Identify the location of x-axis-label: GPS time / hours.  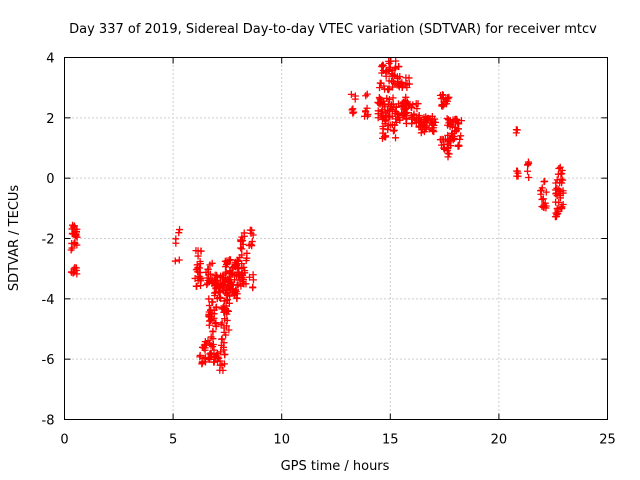
(335, 466).